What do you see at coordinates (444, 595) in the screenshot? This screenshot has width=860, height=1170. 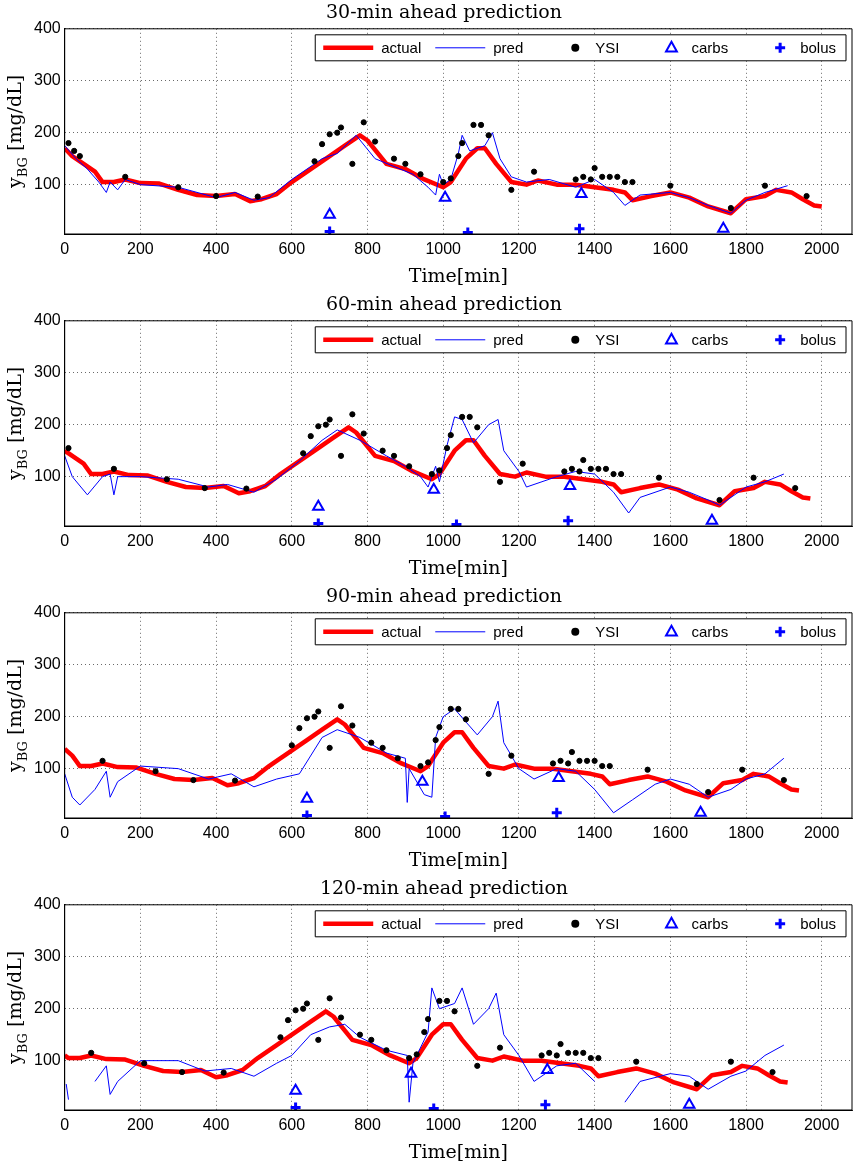 I see `chart-title: 90-min ahead prediction` at bounding box center [444, 595].